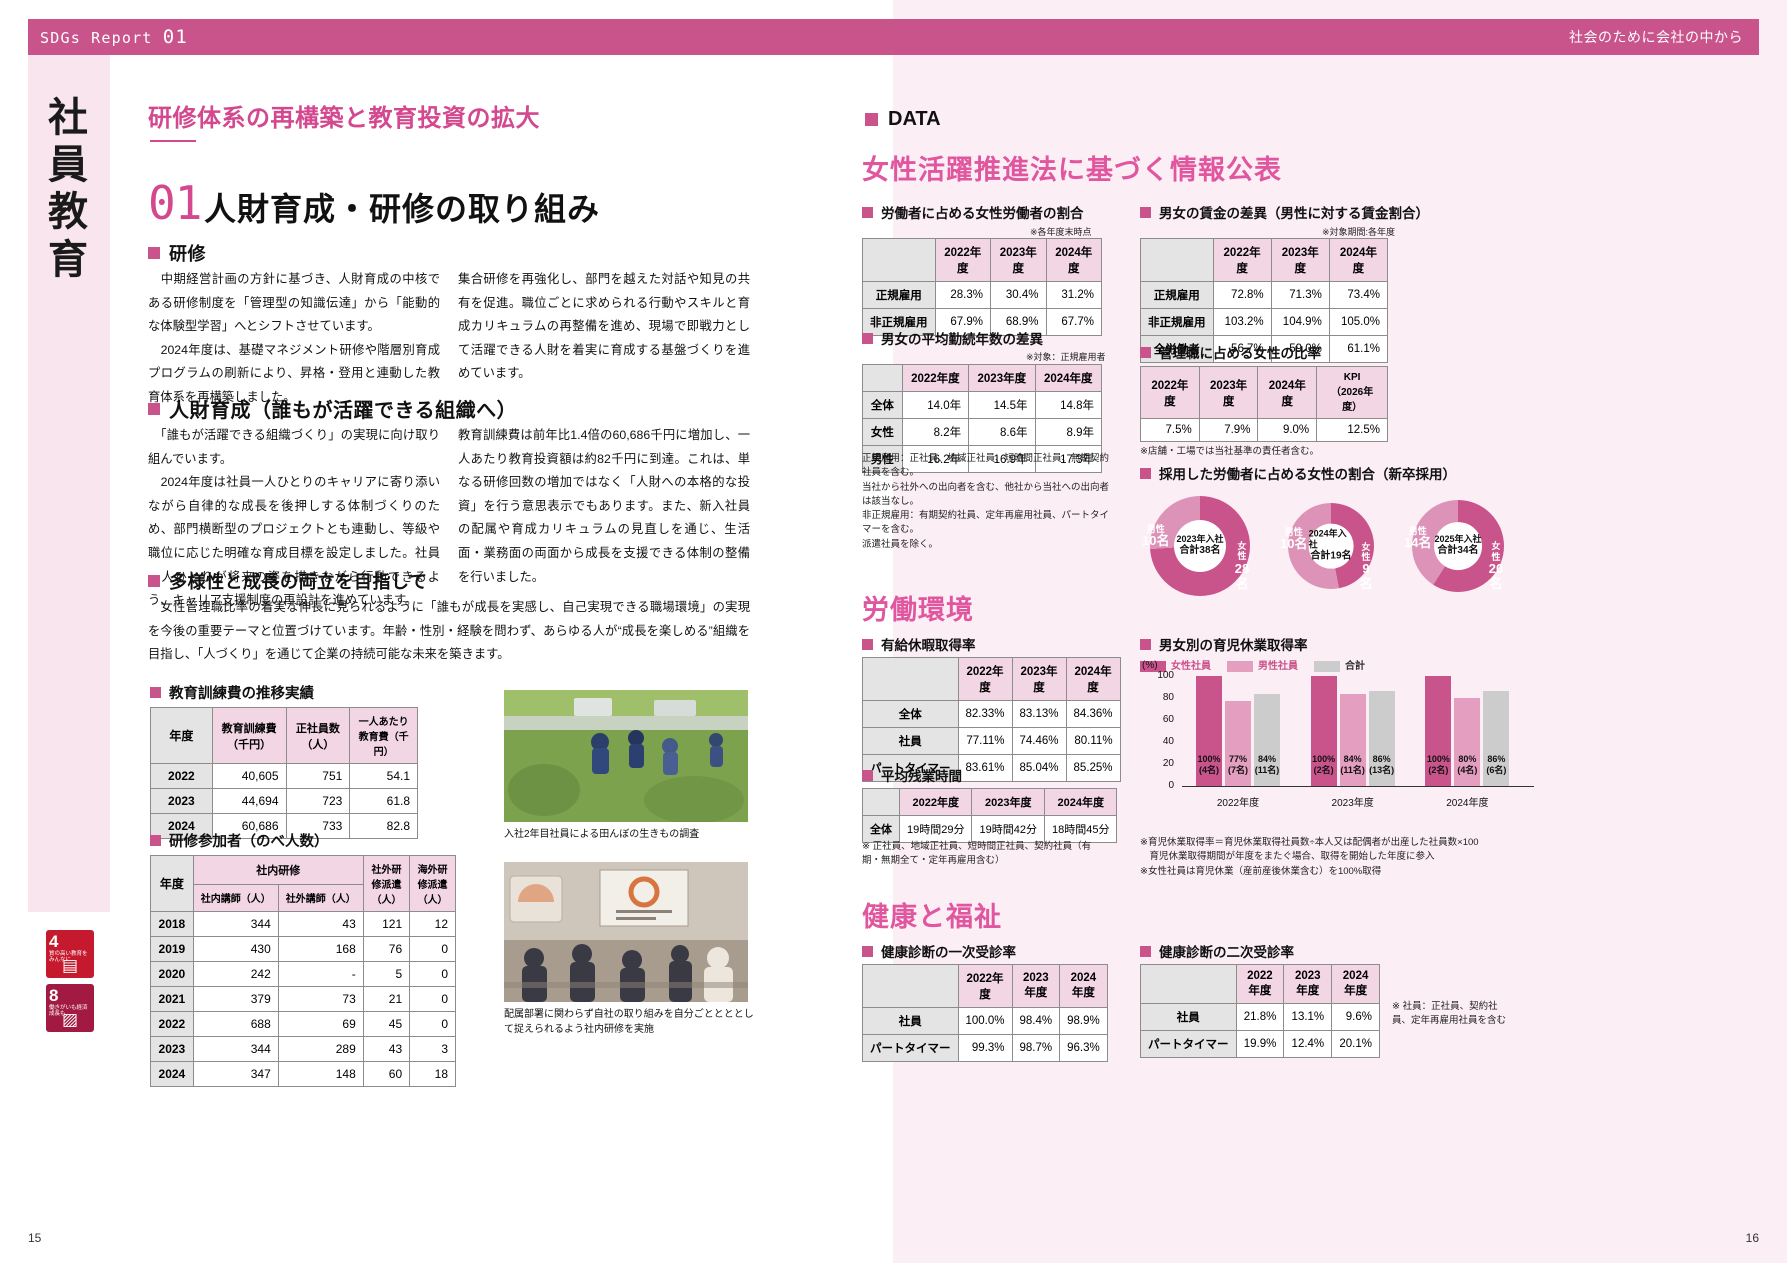  What do you see at coordinates (1238, 803) in the screenshot?
I see `x-tick-label: 2022年度` at bounding box center [1238, 803].